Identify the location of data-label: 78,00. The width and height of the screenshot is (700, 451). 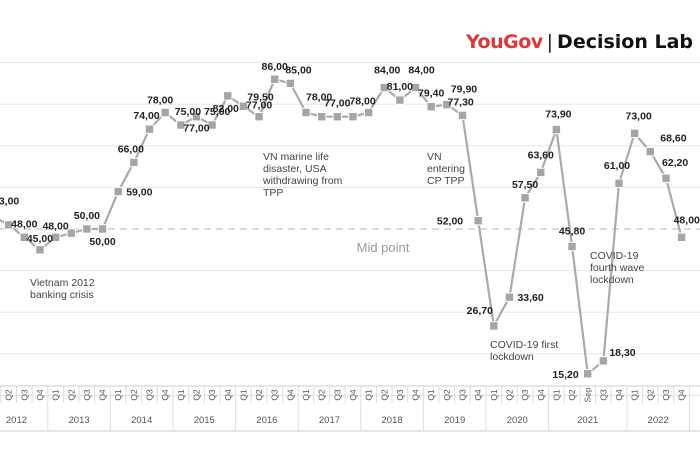
(160, 101).